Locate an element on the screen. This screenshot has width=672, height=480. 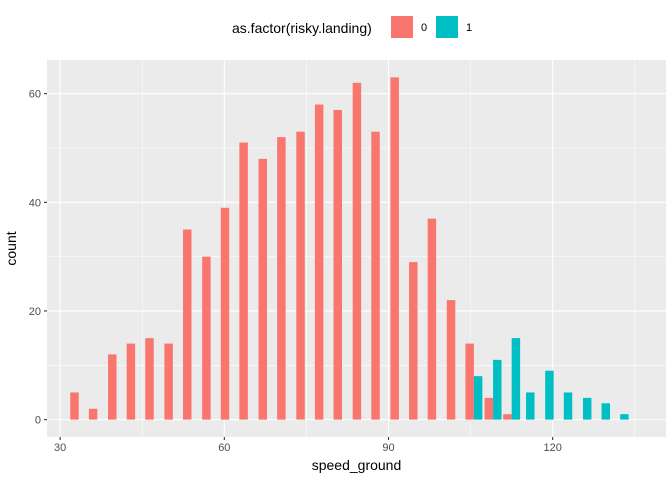
y-tick-label: 40 is located at coordinates (35, 203).